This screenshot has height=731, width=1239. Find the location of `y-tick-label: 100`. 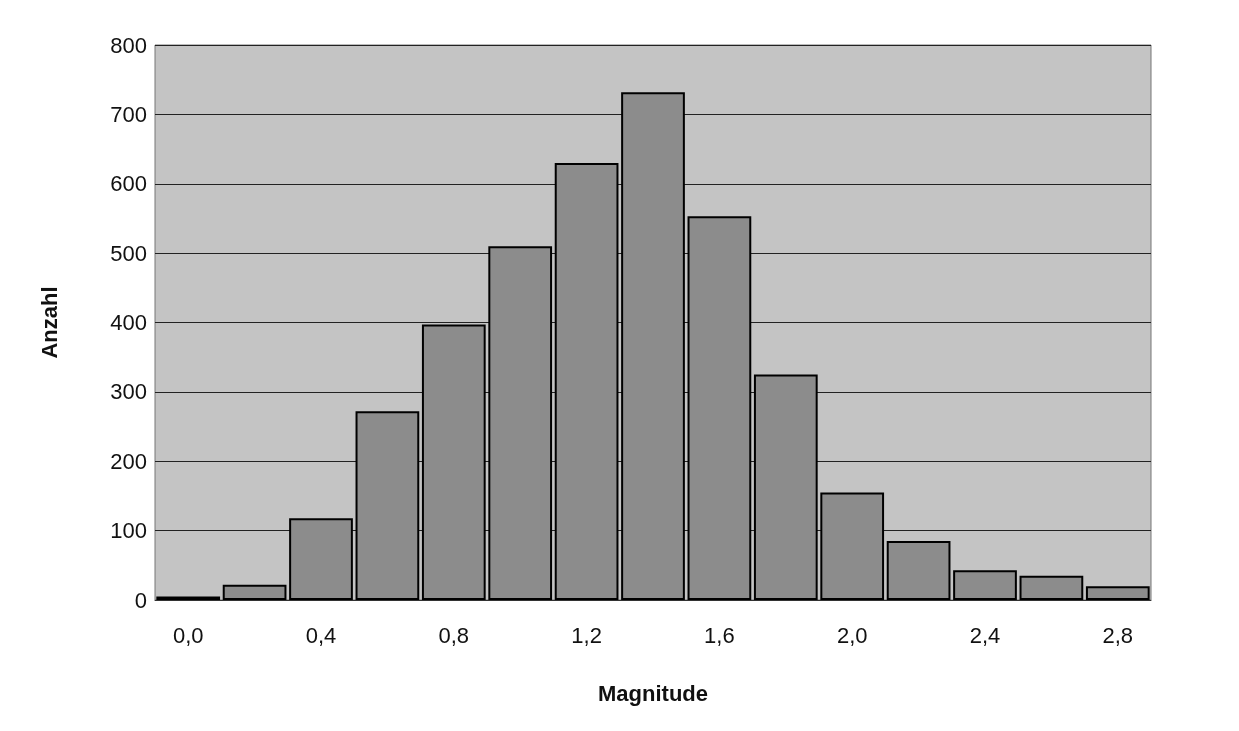

y-tick-label: 100 is located at coordinates (128, 531).